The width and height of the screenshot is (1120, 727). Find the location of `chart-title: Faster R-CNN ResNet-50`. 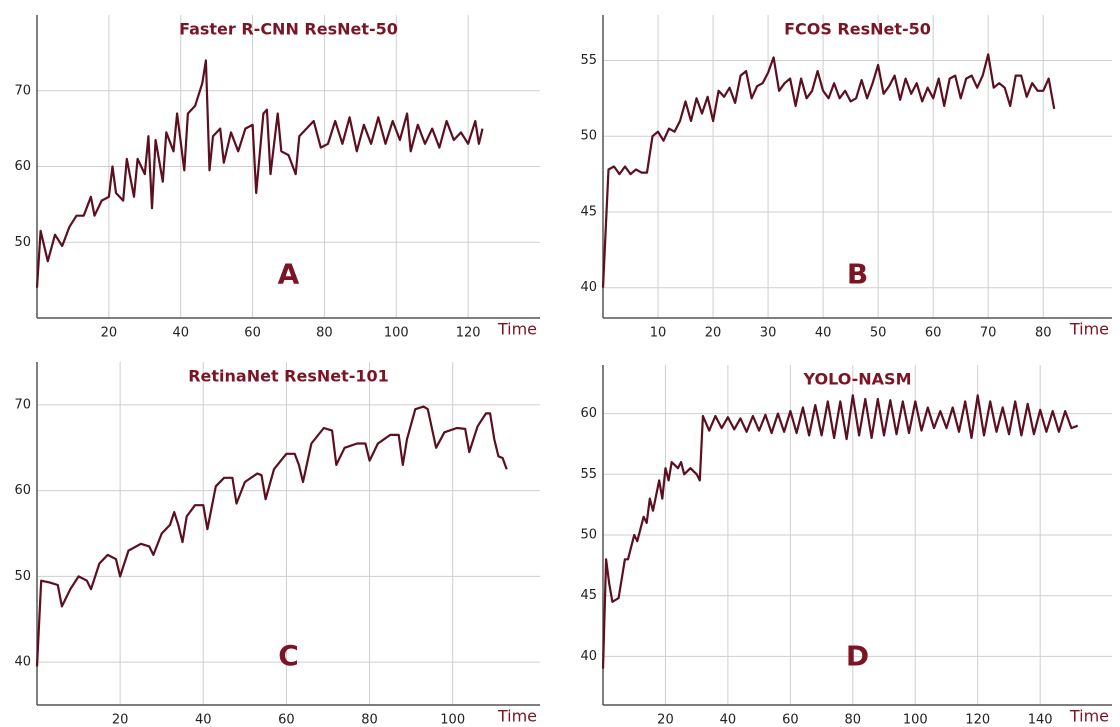

chart-title: Faster R-CNN ResNet-50 is located at coordinates (288, 29).